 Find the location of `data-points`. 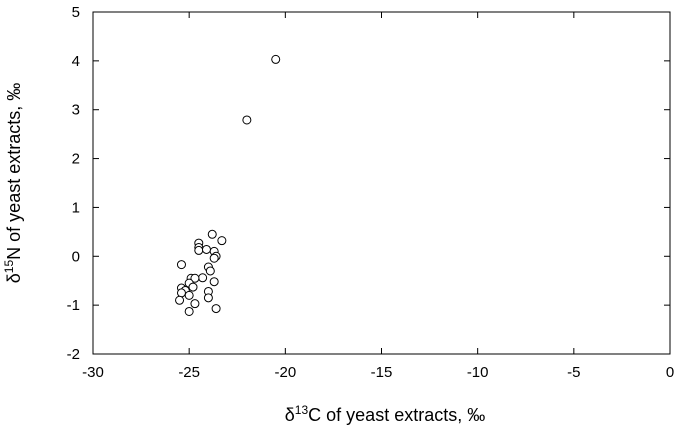

data-points is located at coordinates (228, 185).